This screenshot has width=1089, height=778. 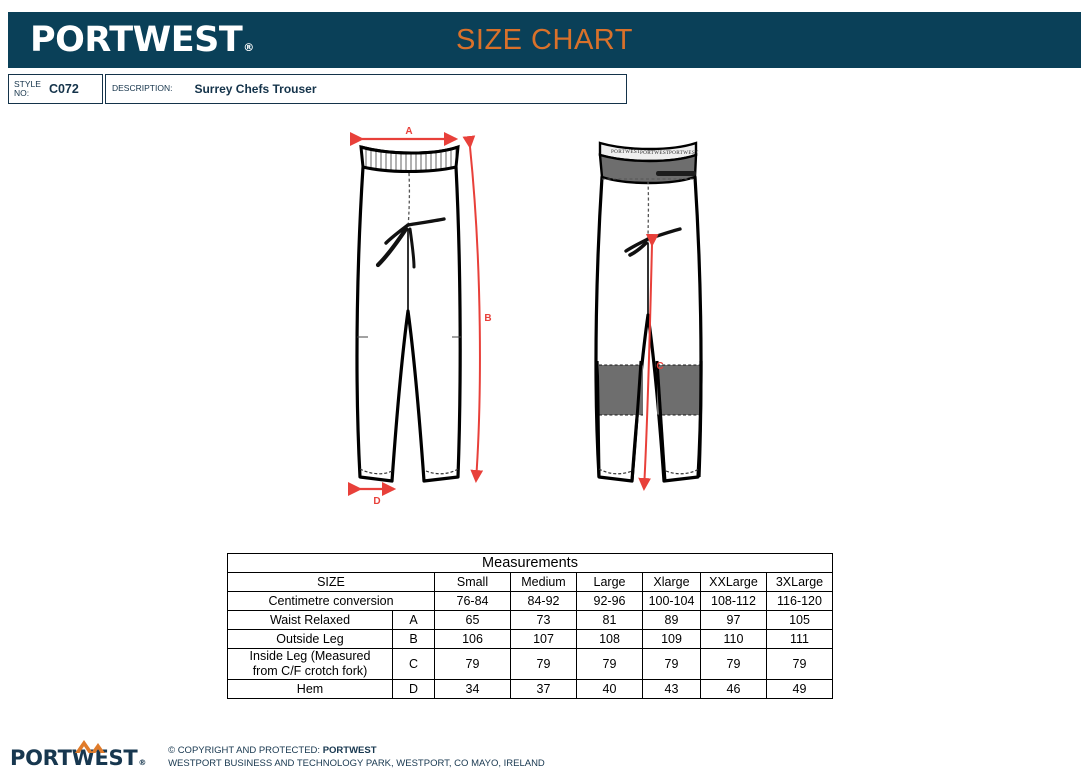 What do you see at coordinates (366, 89) in the screenshot?
I see `description-field: DESCRIPTION: Surrey Chefs Trouser` at bounding box center [366, 89].